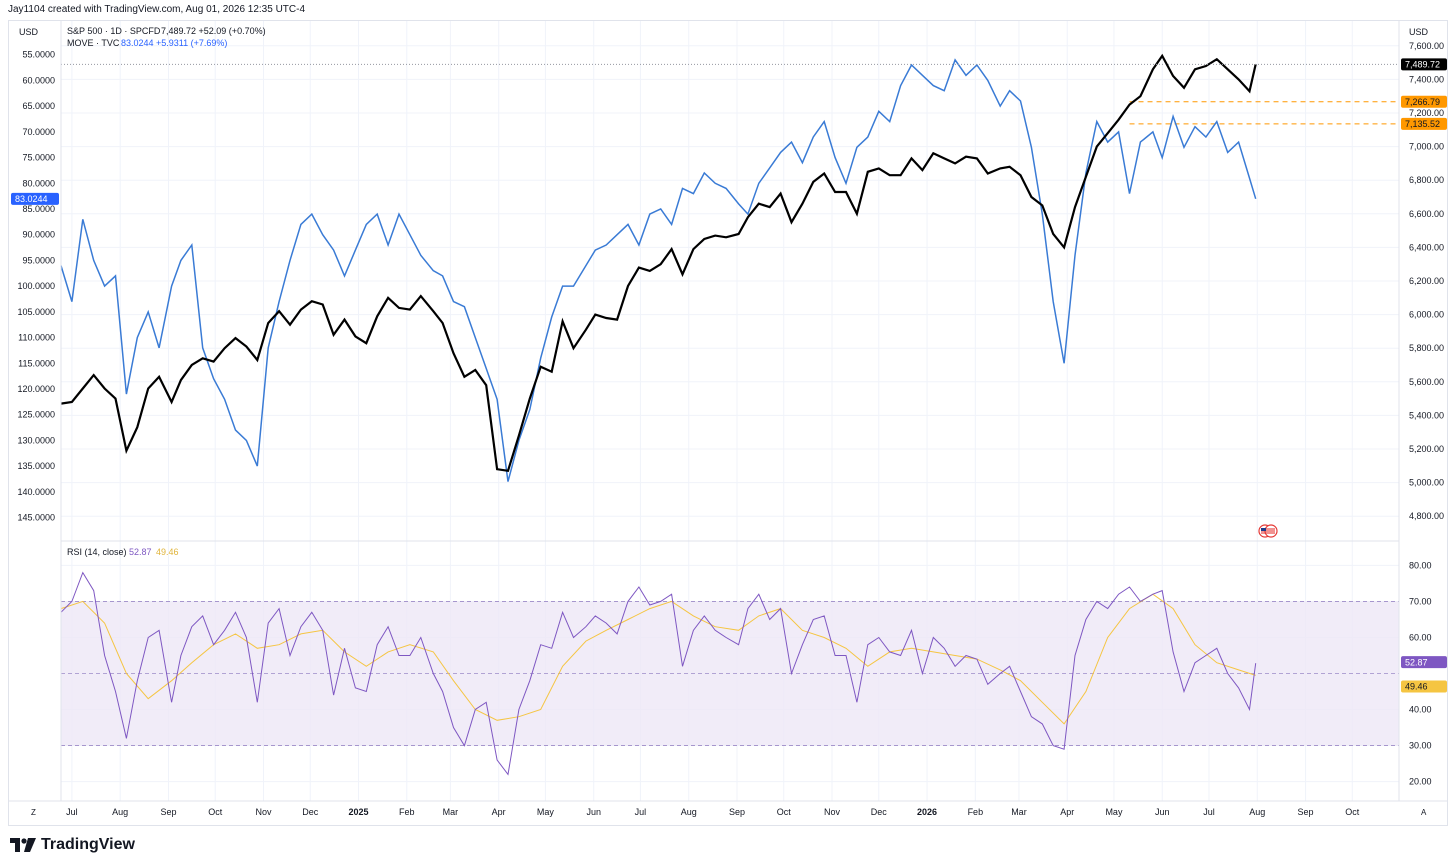 This screenshot has height=864, width=1456. What do you see at coordinates (38, 106) in the screenshot?
I see `left-tick-label: 65.0000` at bounding box center [38, 106].